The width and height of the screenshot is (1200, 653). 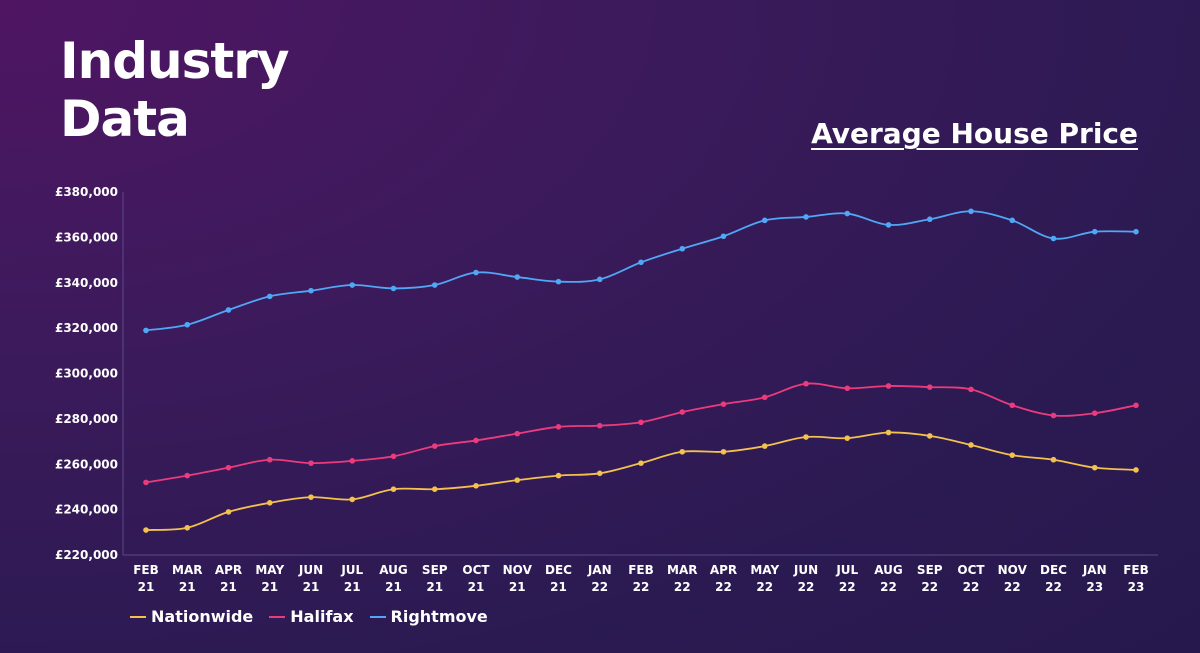 What do you see at coordinates (228, 578) in the screenshot?
I see `x-tick-label: APR 21` at bounding box center [228, 578].